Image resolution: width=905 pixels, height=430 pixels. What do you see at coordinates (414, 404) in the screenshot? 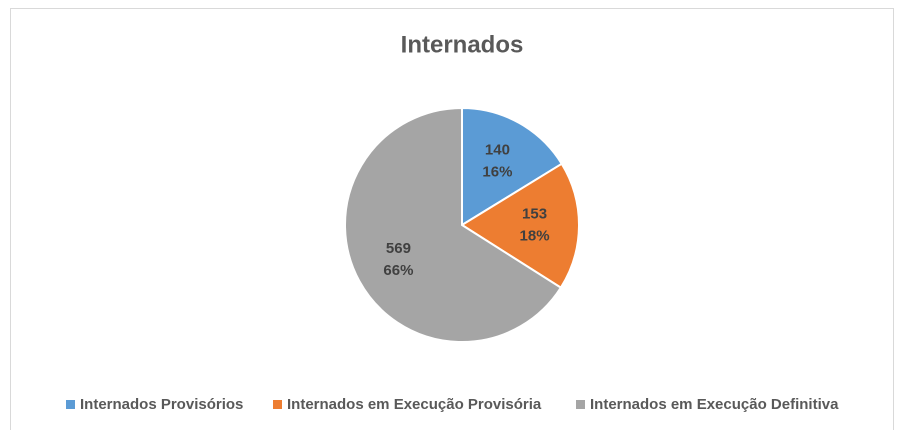
I see `legend-label: Internados em Execução Provisória` at bounding box center [414, 404].